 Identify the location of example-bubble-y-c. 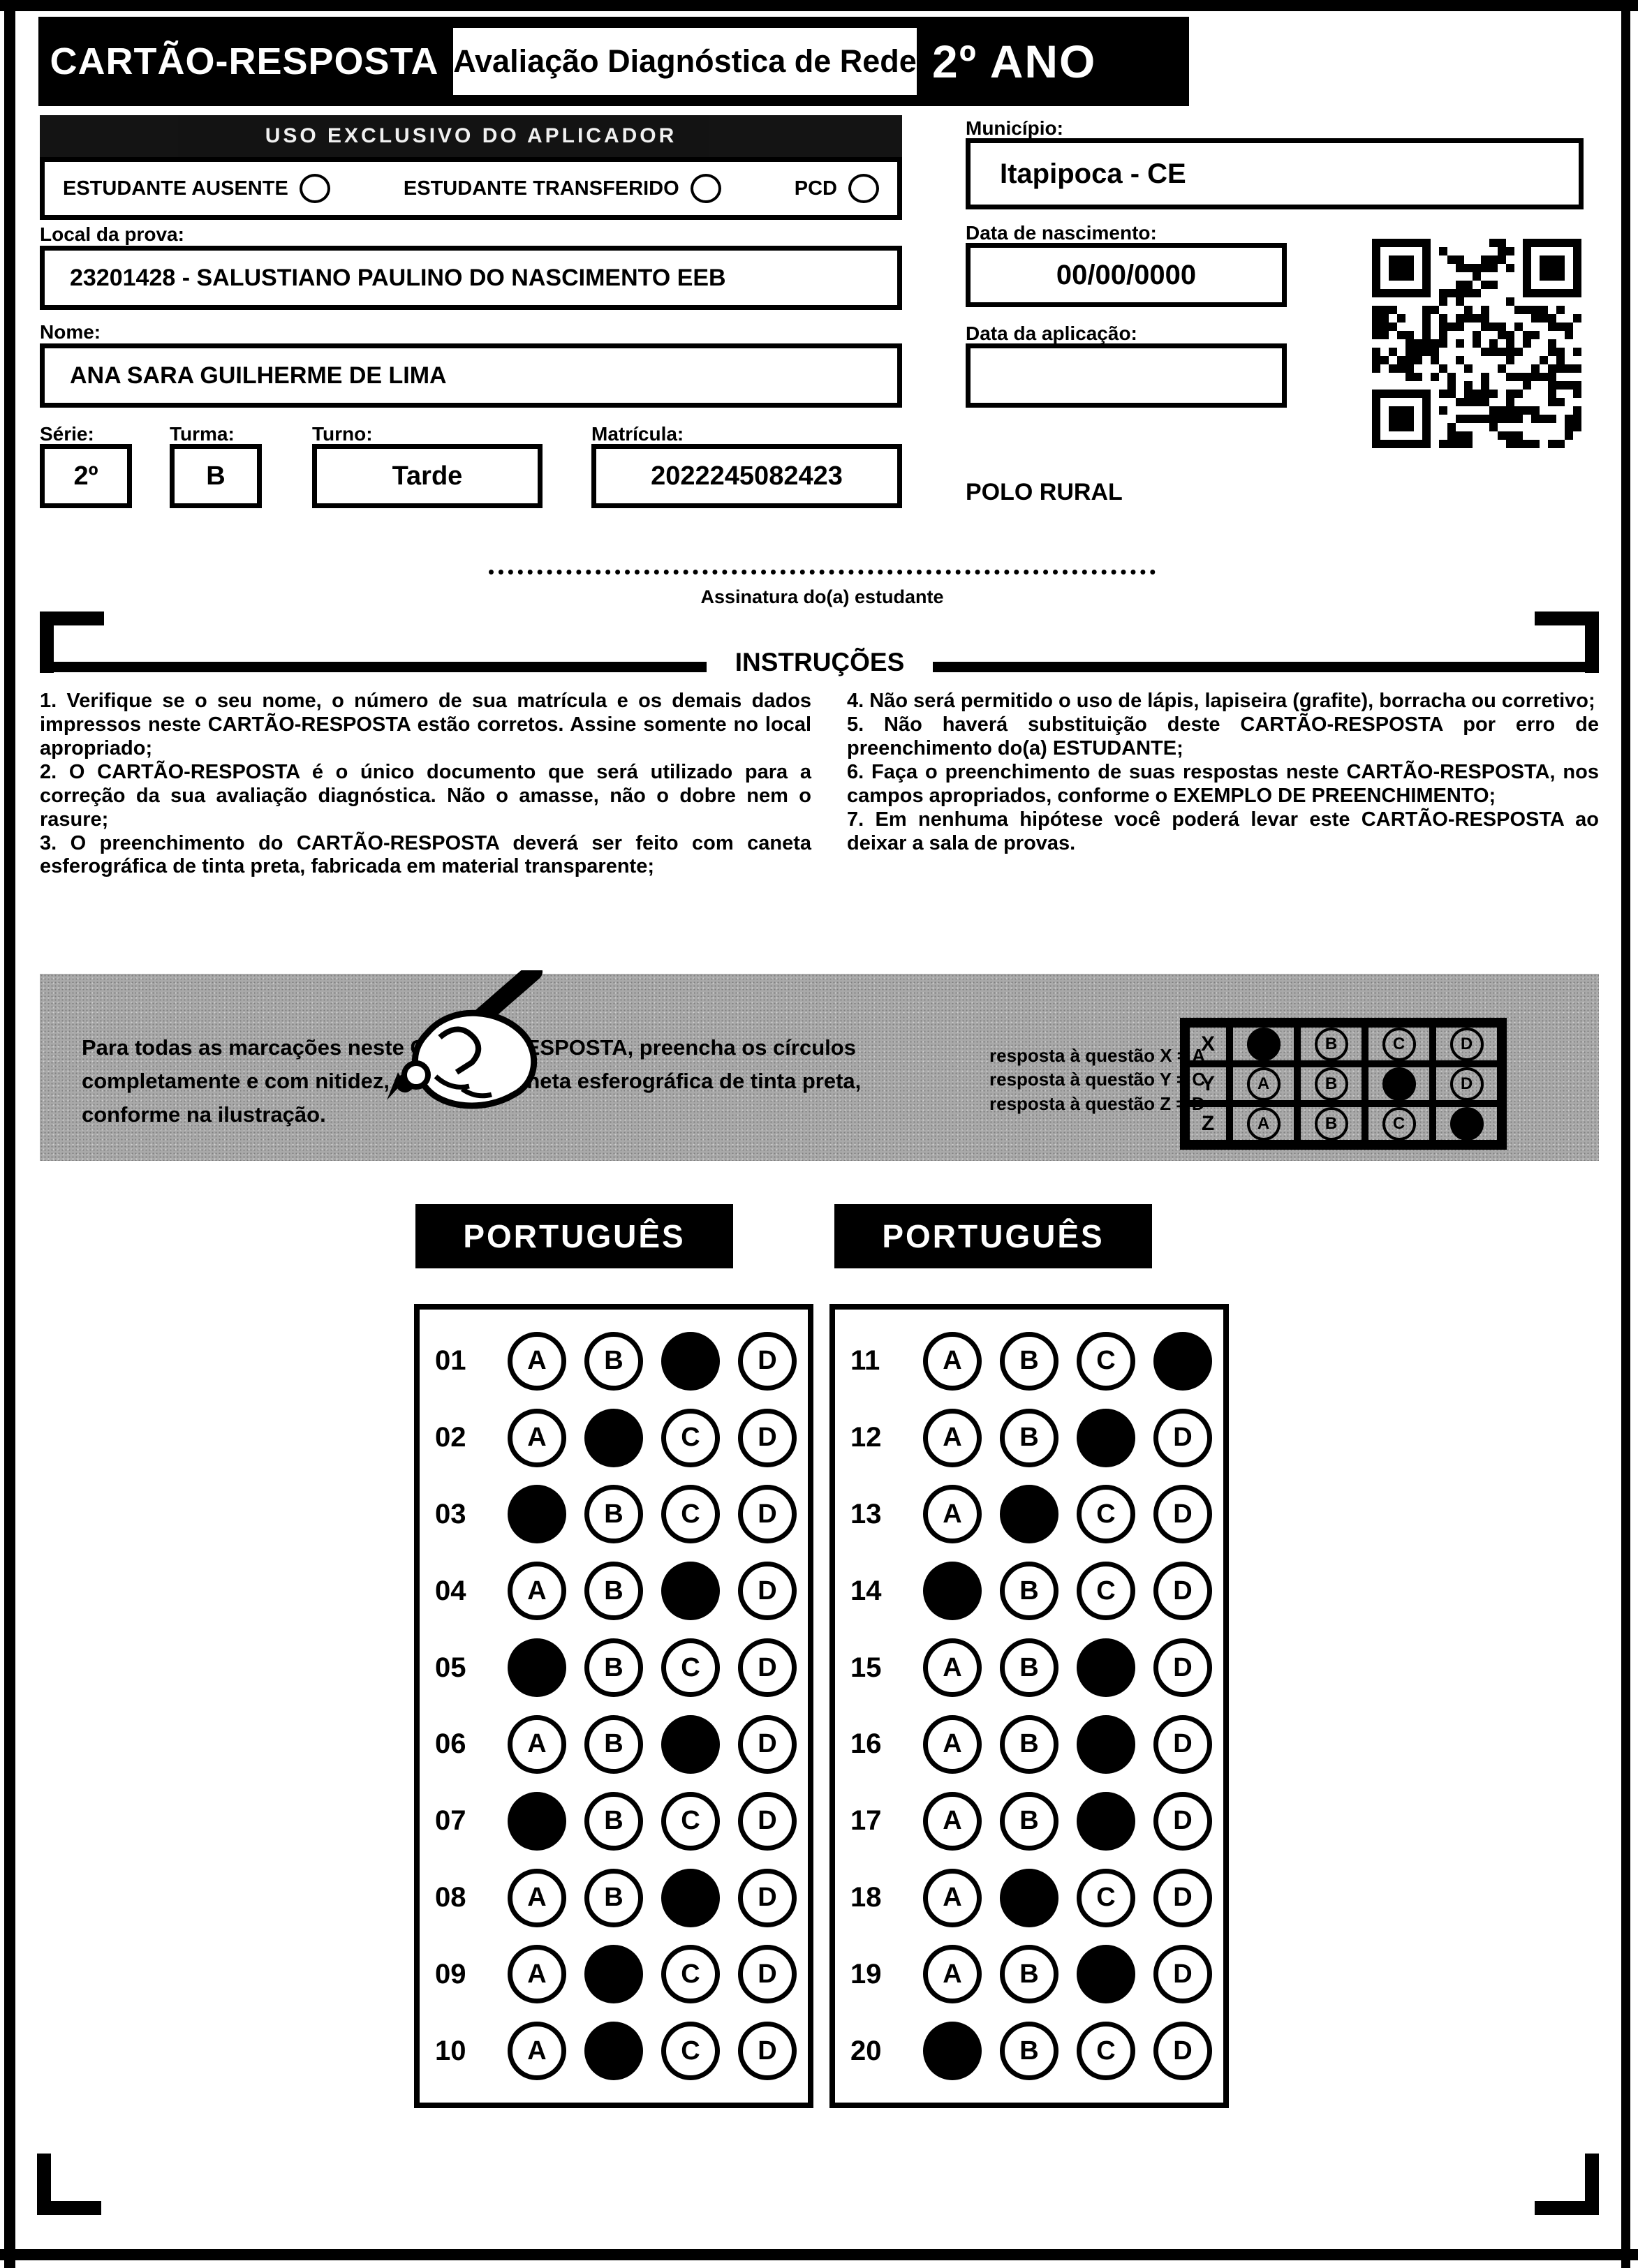
(1399, 1084).